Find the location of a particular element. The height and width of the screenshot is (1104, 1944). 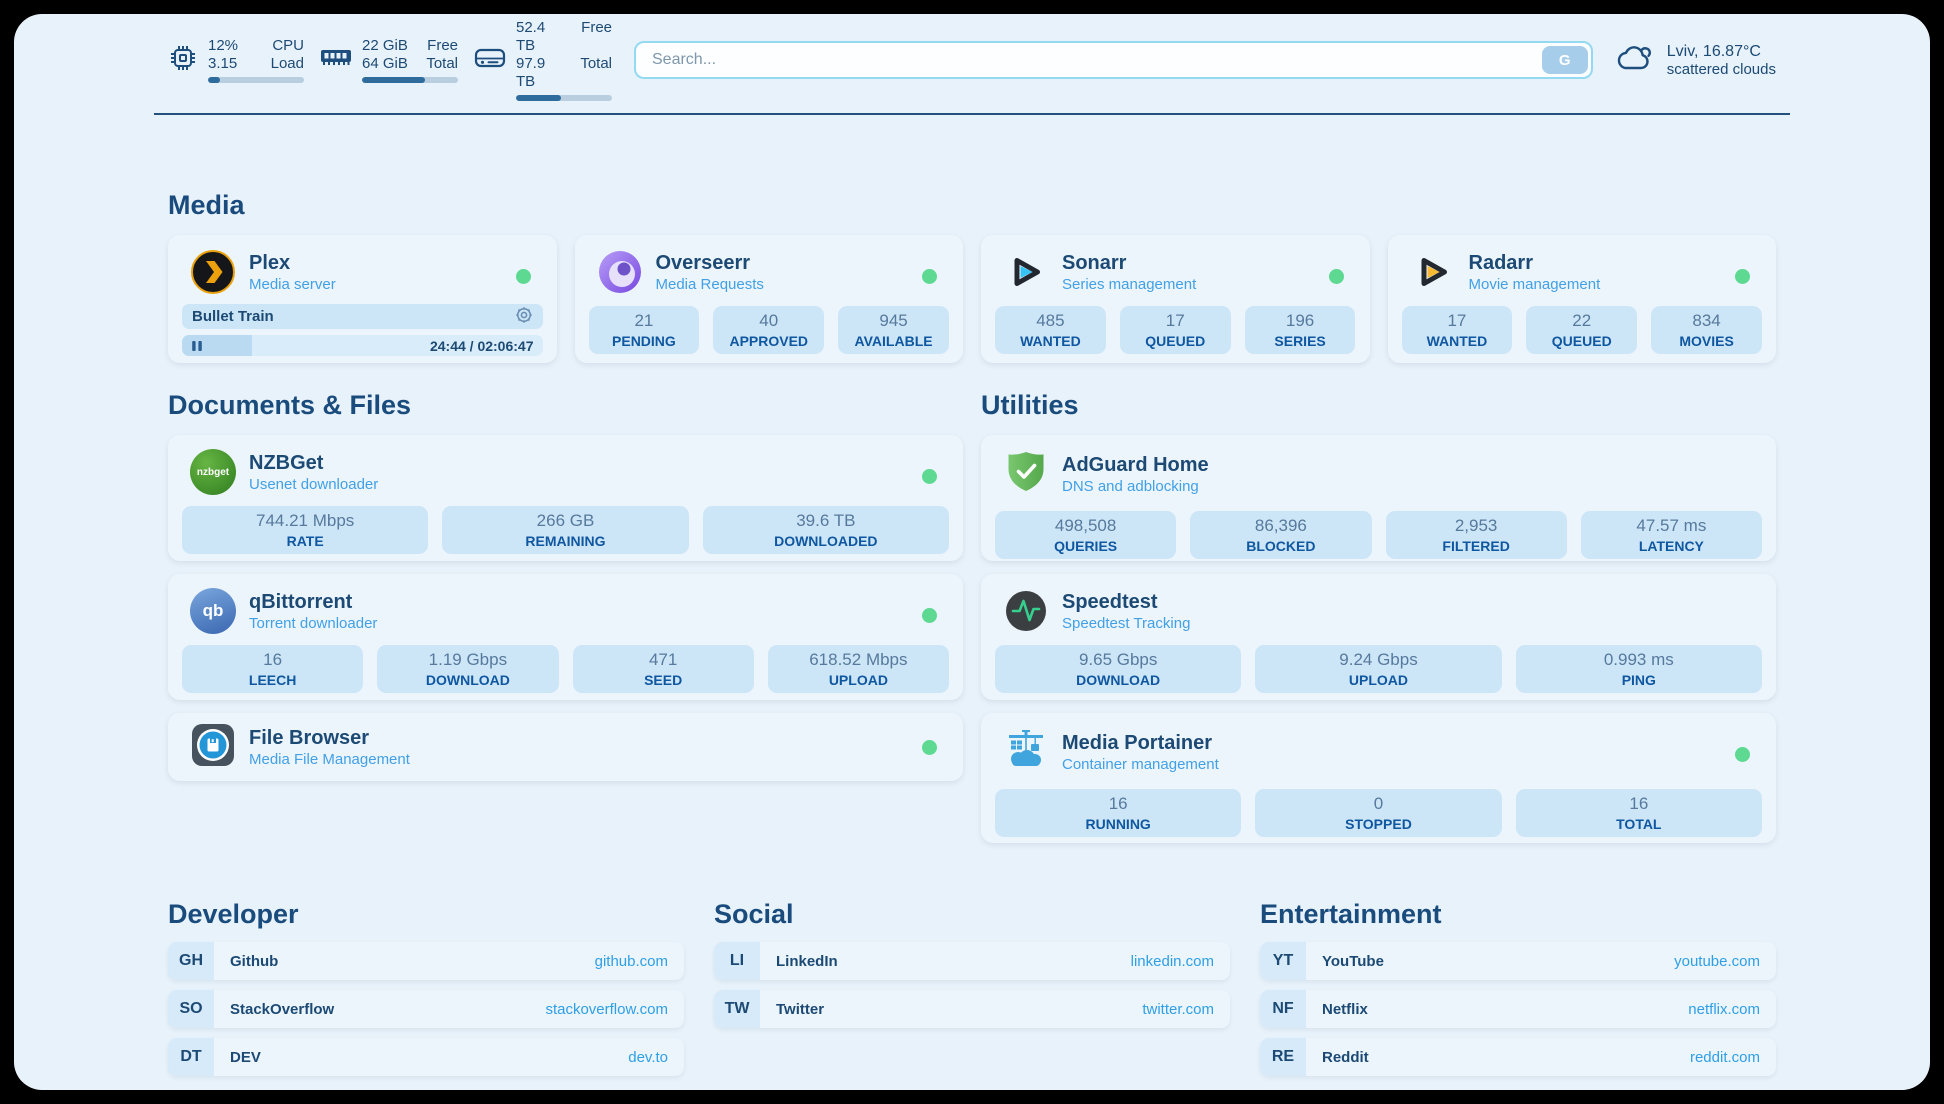

qbittorrent-icon: qb is located at coordinates (213, 611).